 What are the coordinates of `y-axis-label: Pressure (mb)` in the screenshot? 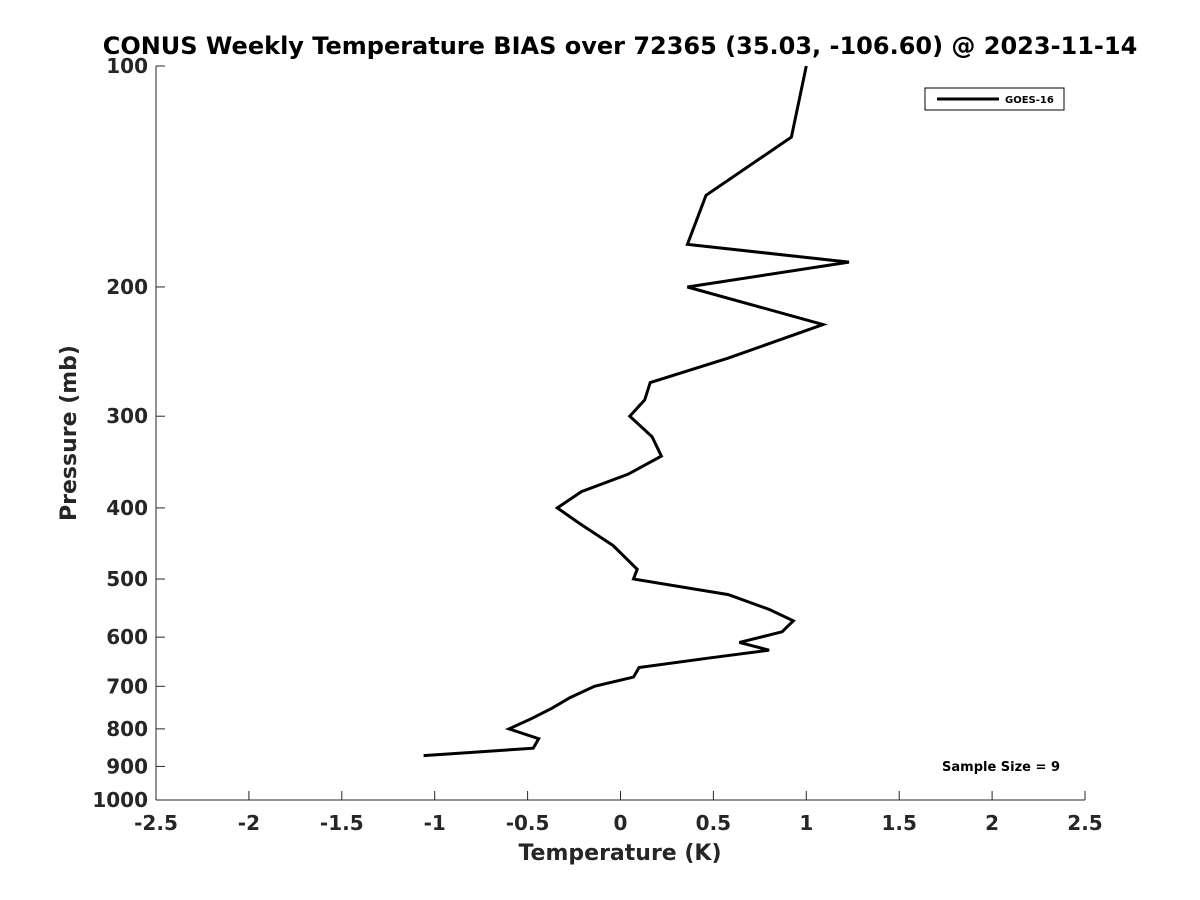 It's located at (69, 433).